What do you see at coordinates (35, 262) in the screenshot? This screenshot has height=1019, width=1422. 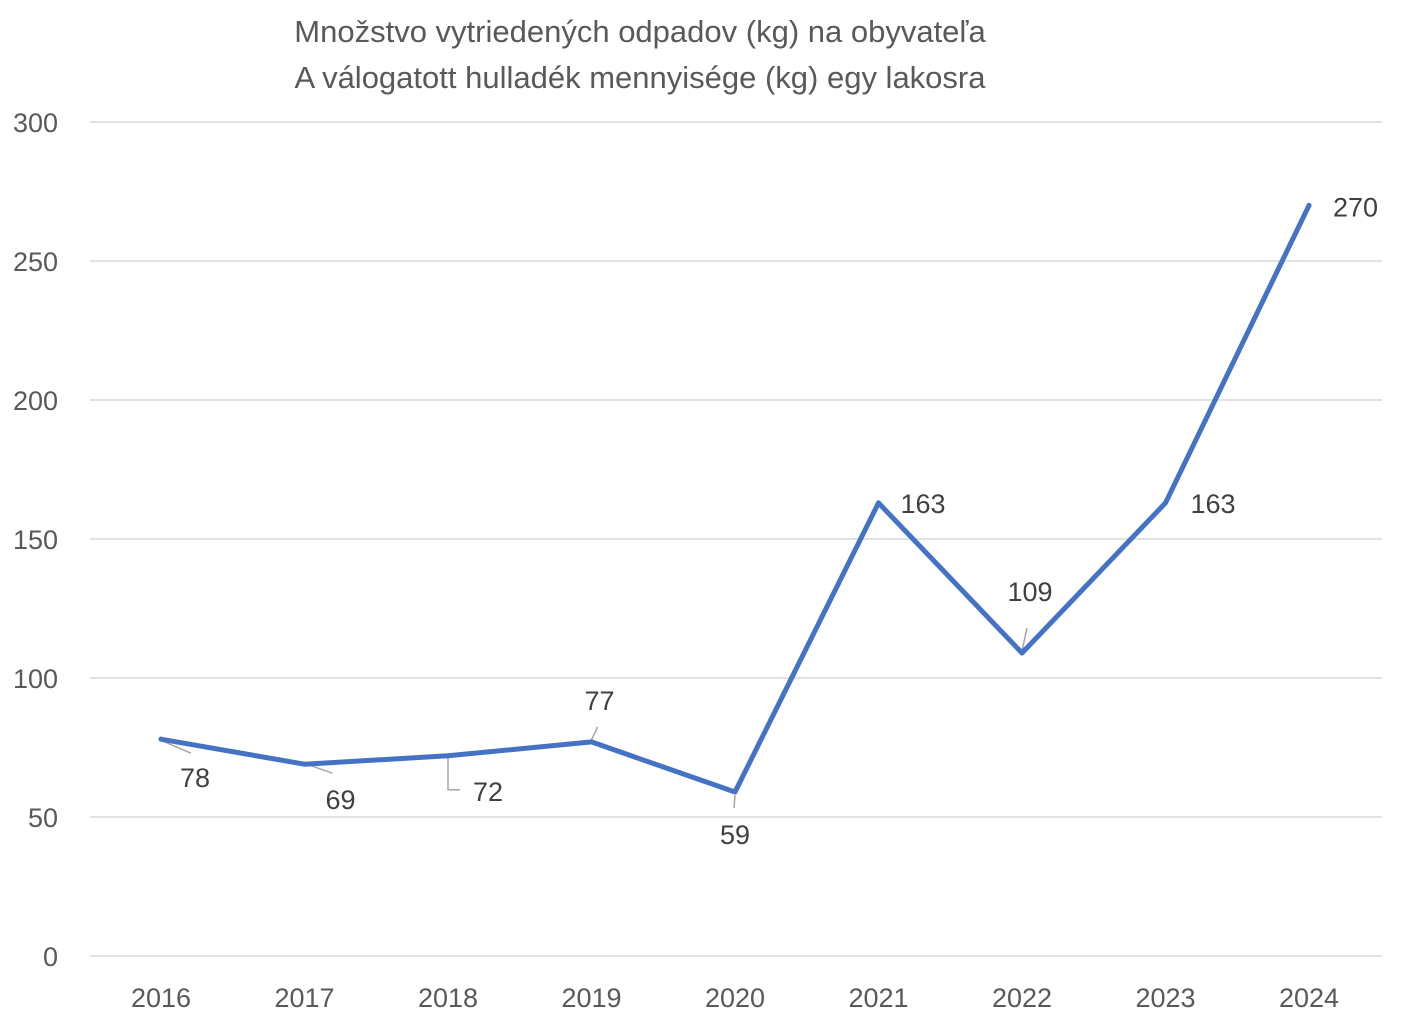 I see `y-tick-label: 250` at bounding box center [35, 262].